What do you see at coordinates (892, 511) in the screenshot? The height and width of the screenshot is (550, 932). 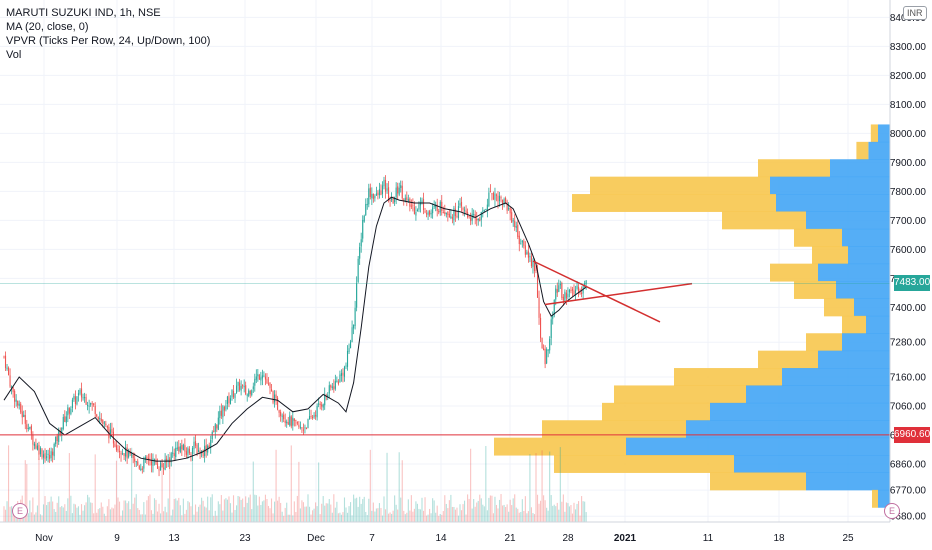 I see `earnings-badge-right: E` at bounding box center [892, 511].